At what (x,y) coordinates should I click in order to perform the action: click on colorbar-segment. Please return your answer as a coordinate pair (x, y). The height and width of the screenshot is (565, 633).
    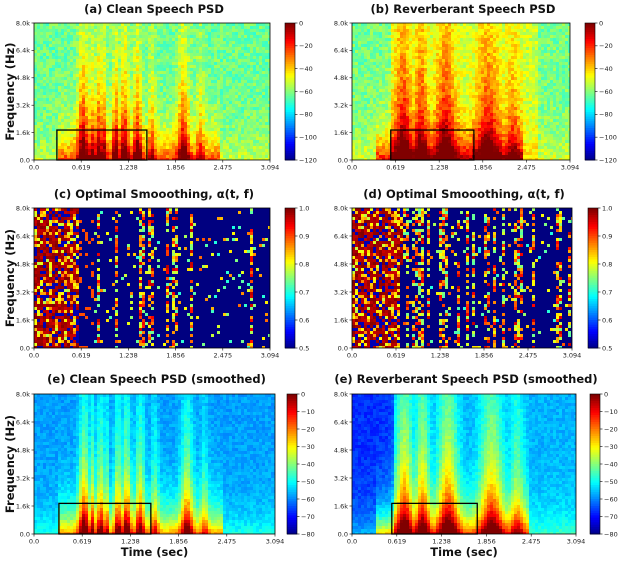
    Looking at the image, I should click on (290, 90).